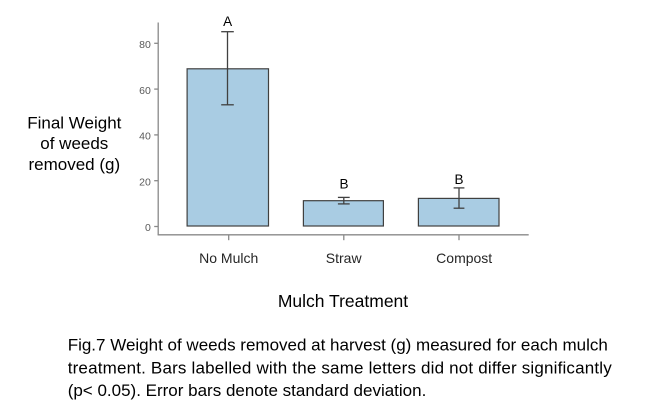 The height and width of the screenshot is (414, 652). What do you see at coordinates (145, 137) in the screenshot?
I see `svg-text: 40` at bounding box center [145, 137].